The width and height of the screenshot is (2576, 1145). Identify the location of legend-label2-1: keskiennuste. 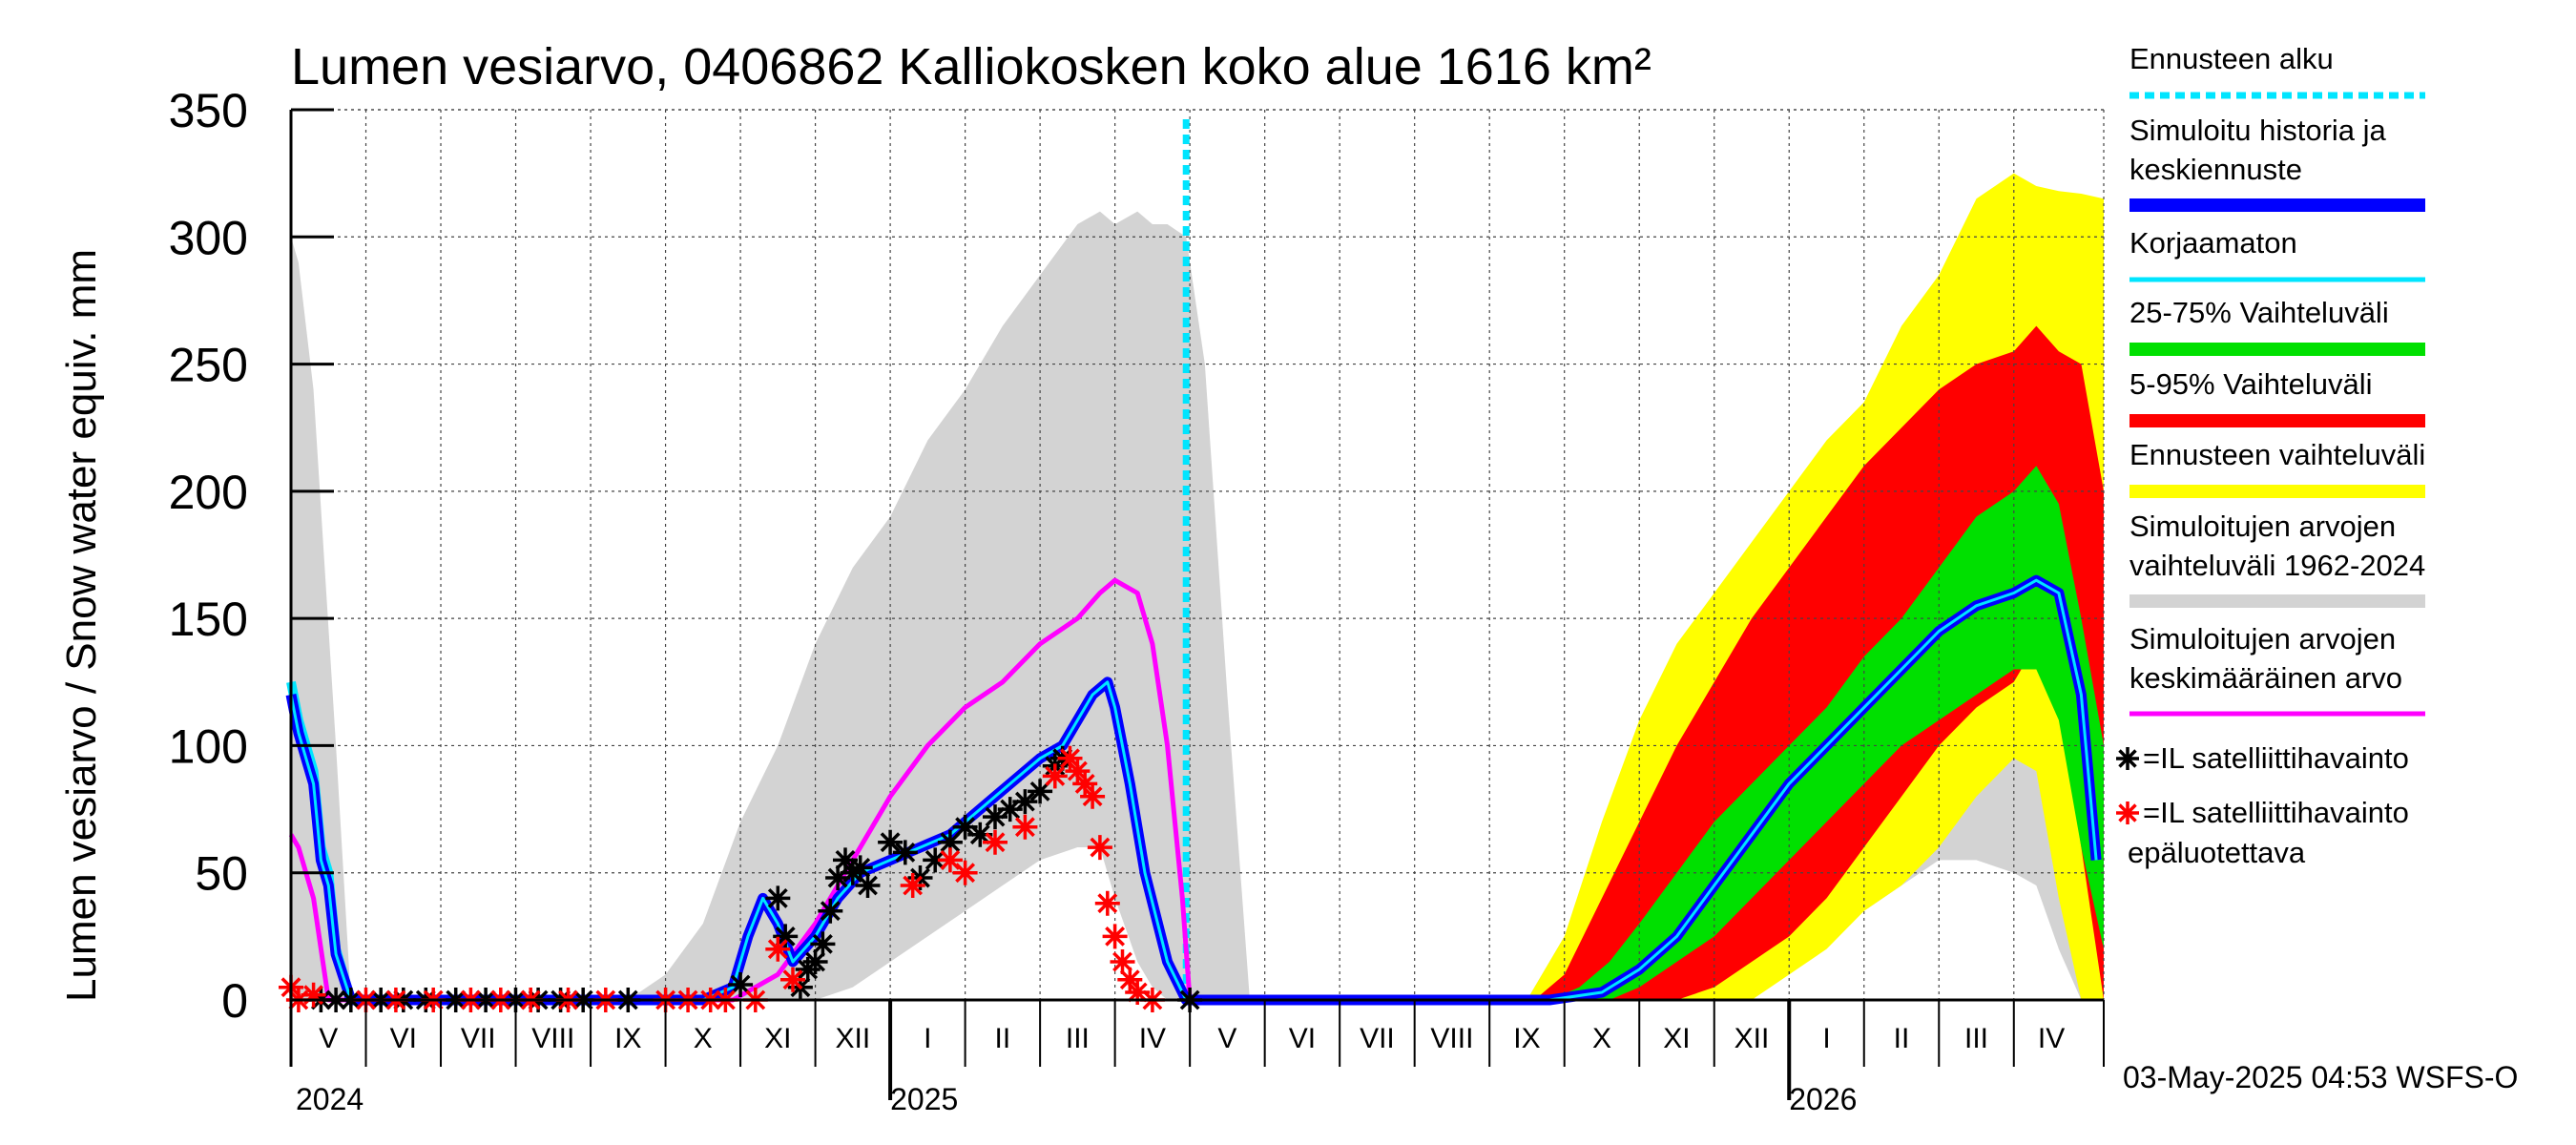
(2215, 169).